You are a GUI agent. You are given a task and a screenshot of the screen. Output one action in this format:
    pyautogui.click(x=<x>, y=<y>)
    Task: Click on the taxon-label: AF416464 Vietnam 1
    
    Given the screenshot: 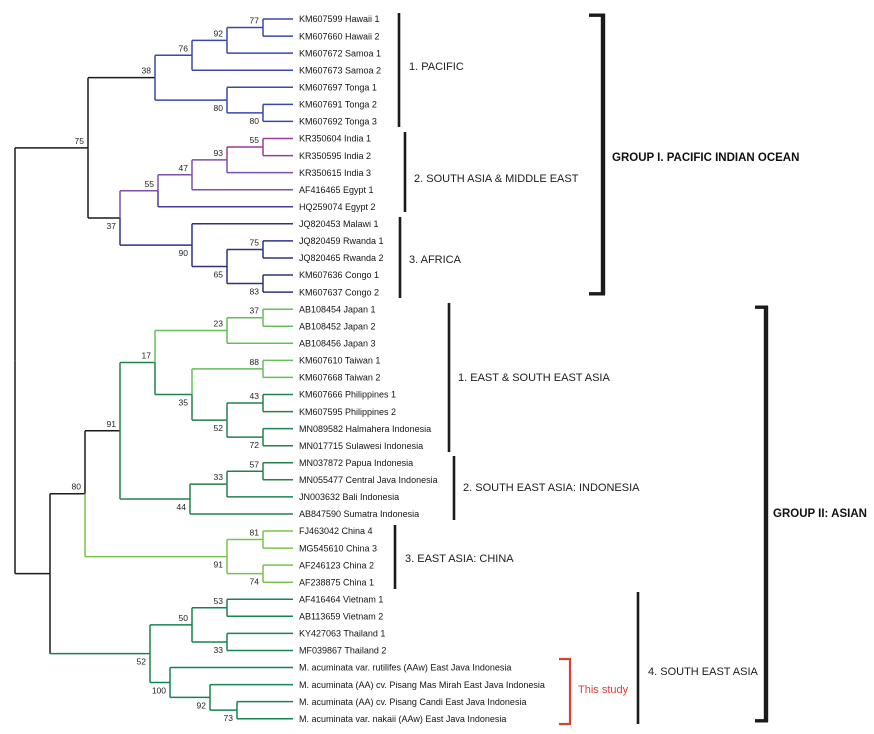 What is the action you would take?
    pyautogui.click(x=341, y=600)
    